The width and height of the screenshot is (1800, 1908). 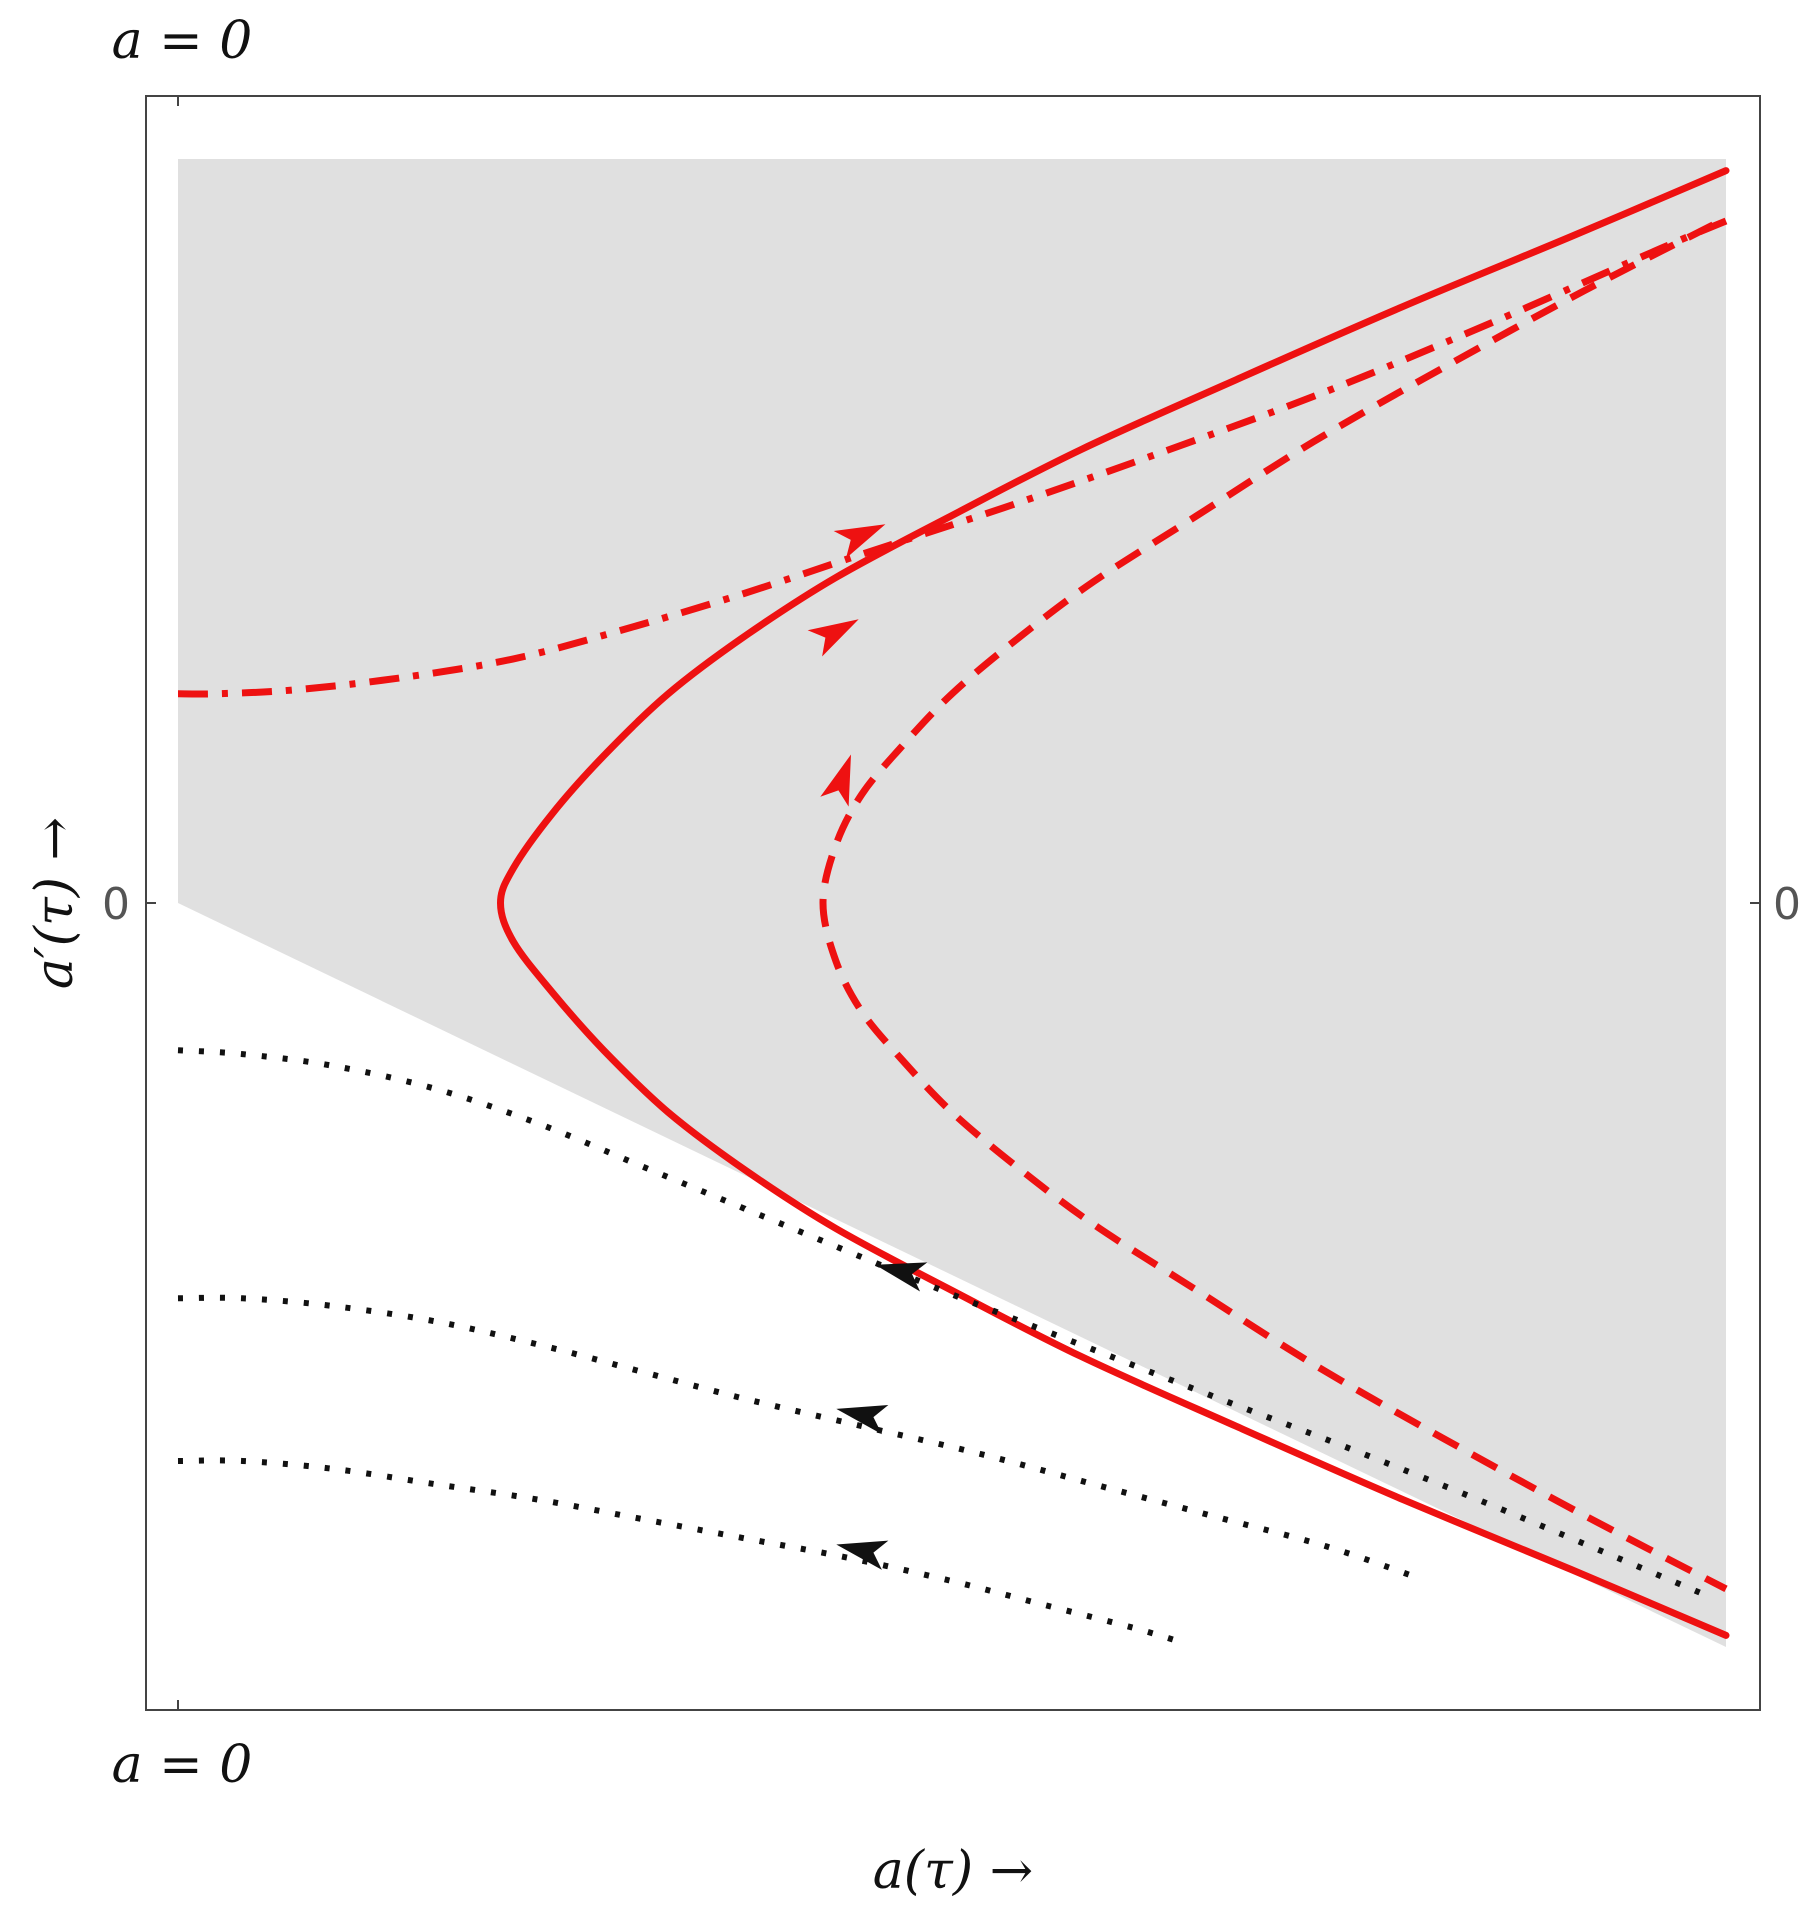 I want to click on x-axis-label: a(τ) →, so click(x=953, y=1871).